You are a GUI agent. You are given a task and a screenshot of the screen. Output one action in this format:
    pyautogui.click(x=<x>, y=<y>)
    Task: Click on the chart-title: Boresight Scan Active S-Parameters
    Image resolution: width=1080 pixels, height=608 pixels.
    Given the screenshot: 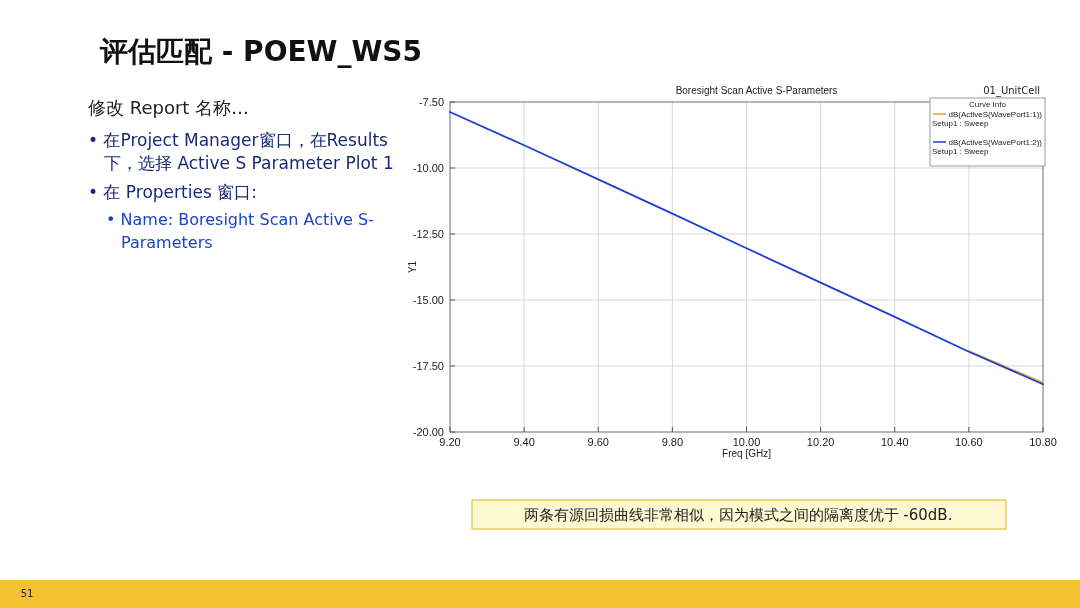 What is the action you would take?
    pyautogui.click(x=756, y=90)
    